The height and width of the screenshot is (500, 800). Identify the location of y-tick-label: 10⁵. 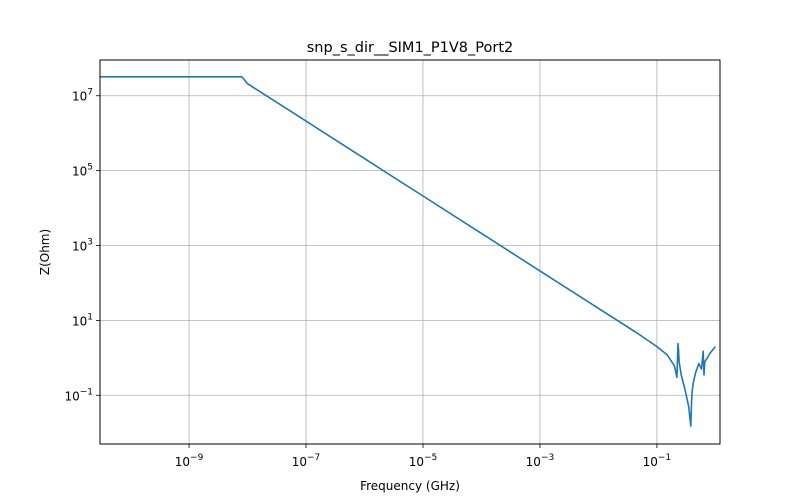
(82, 171).